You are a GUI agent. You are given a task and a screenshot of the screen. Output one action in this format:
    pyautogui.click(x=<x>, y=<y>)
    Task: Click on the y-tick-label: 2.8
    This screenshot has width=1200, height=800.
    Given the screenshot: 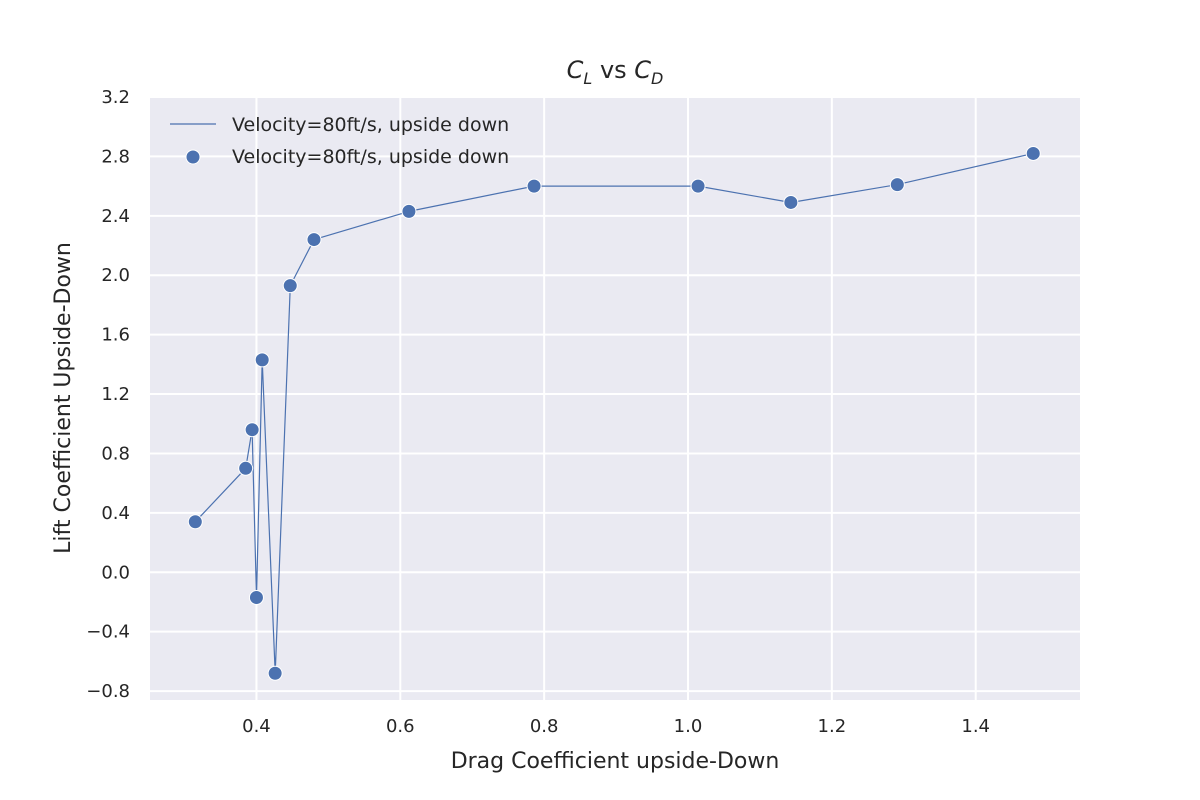 What is the action you would take?
    pyautogui.click(x=115, y=156)
    